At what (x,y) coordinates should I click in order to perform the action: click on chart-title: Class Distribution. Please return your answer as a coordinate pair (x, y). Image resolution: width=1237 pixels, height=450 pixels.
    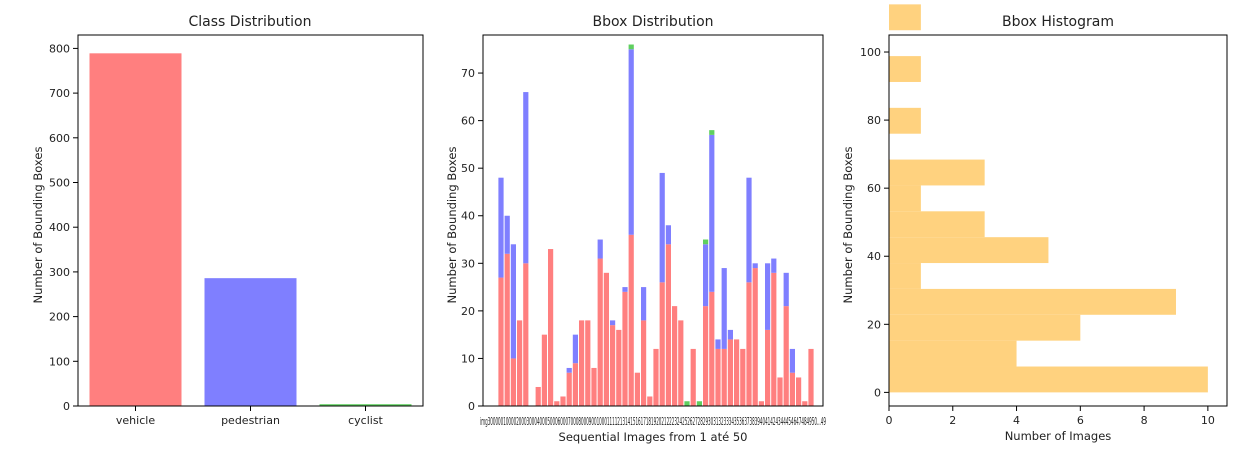
    Looking at the image, I should click on (250, 22).